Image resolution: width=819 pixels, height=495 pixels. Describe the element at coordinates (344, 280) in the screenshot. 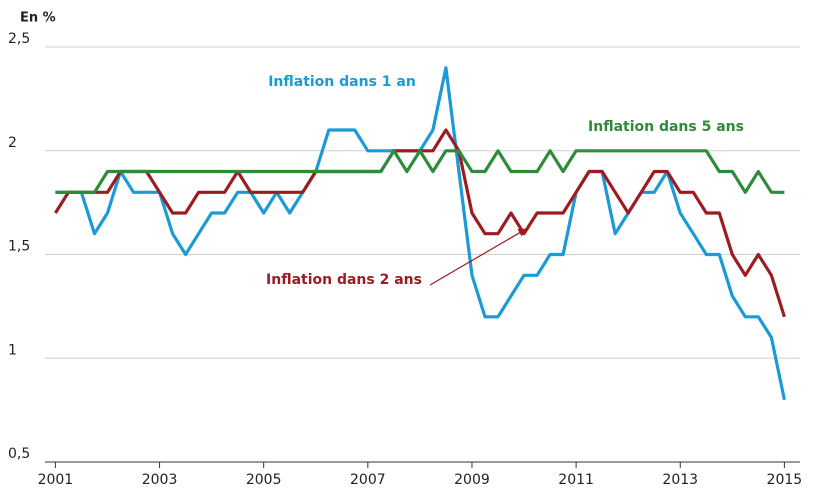

I see `series-label: Inflation dans 2 ans` at that location.